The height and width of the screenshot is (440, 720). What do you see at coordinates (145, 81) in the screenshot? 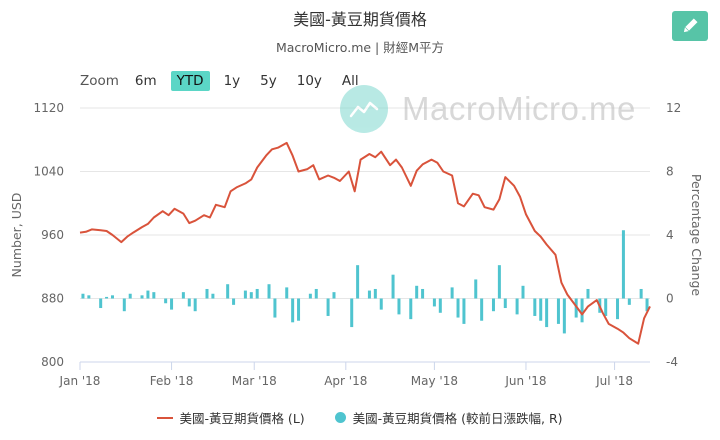
I see `zoom-6m-button: 6m` at bounding box center [145, 81].